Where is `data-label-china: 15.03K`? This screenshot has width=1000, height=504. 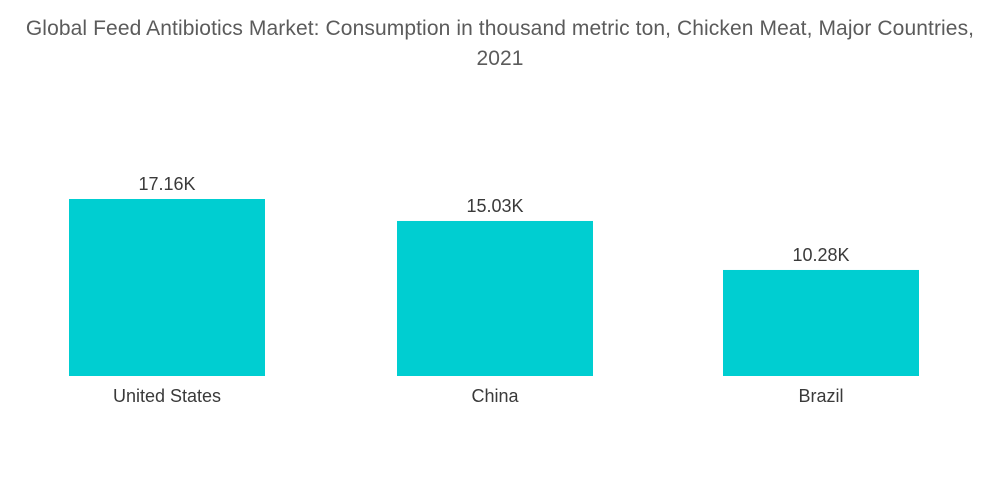 data-label-china: 15.03K is located at coordinates (494, 206).